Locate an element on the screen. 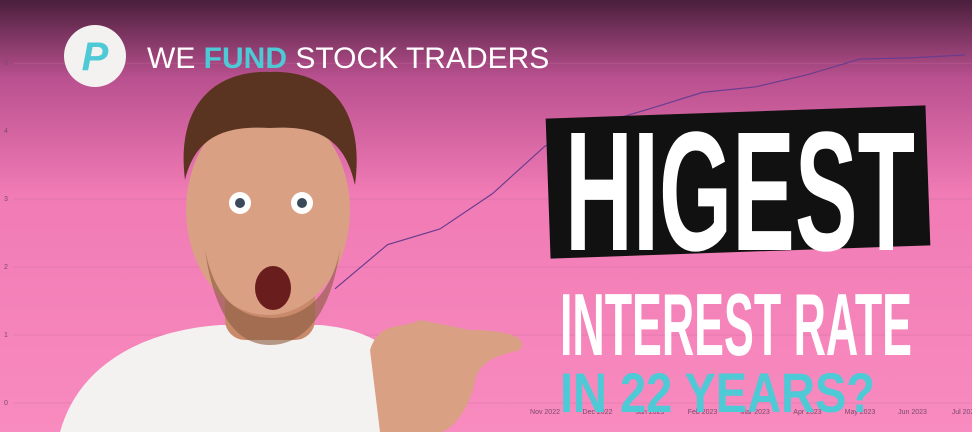 This screenshot has height=432, width=972. x-tick-label: Nov 2022 is located at coordinates (545, 412).